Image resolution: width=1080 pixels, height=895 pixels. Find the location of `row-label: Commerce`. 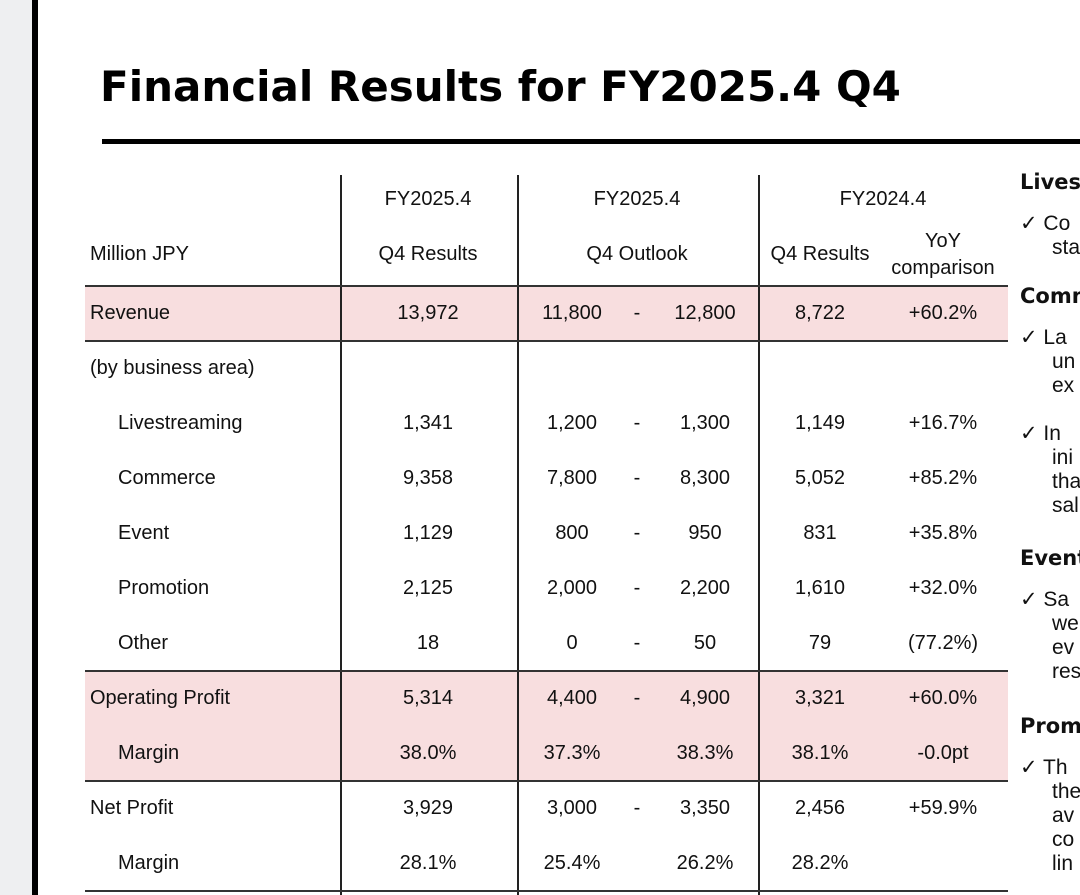

row-label: Commerce is located at coordinates (167, 478).